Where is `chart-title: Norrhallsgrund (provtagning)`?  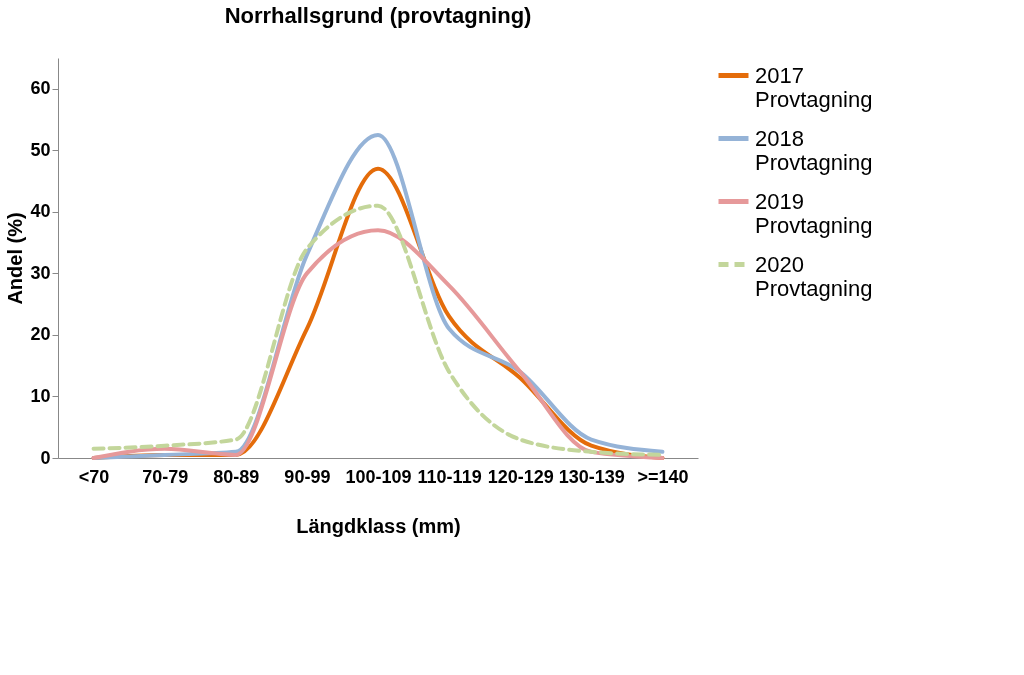
chart-title: Norrhallsgrund (provtagning) is located at coordinates (378, 15).